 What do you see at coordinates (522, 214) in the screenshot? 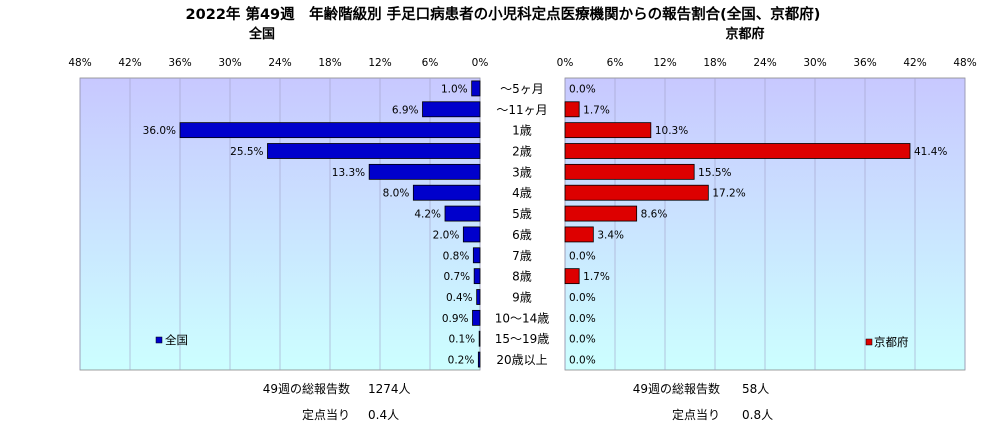
I see `category-label: 5歳` at bounding box center [522, 214].